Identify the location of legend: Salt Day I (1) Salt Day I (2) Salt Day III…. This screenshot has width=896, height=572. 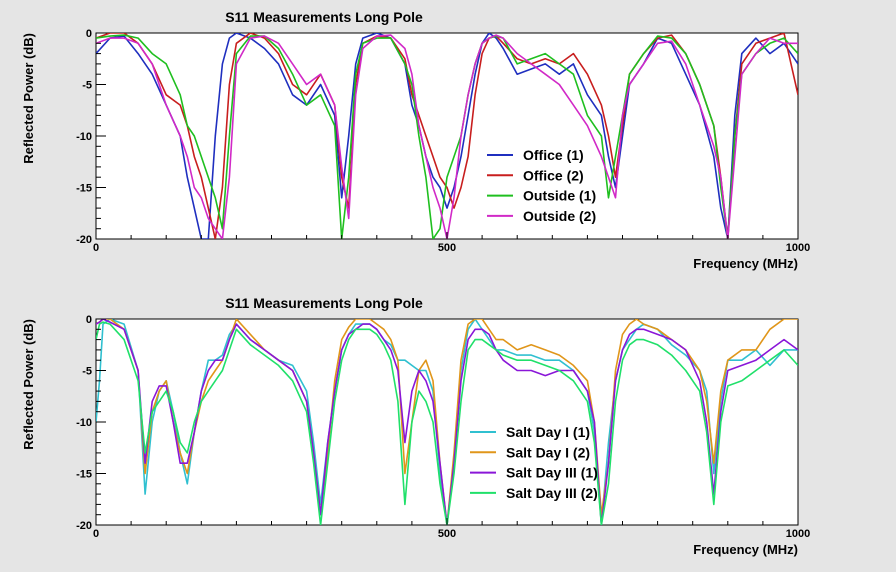
(534, 462).